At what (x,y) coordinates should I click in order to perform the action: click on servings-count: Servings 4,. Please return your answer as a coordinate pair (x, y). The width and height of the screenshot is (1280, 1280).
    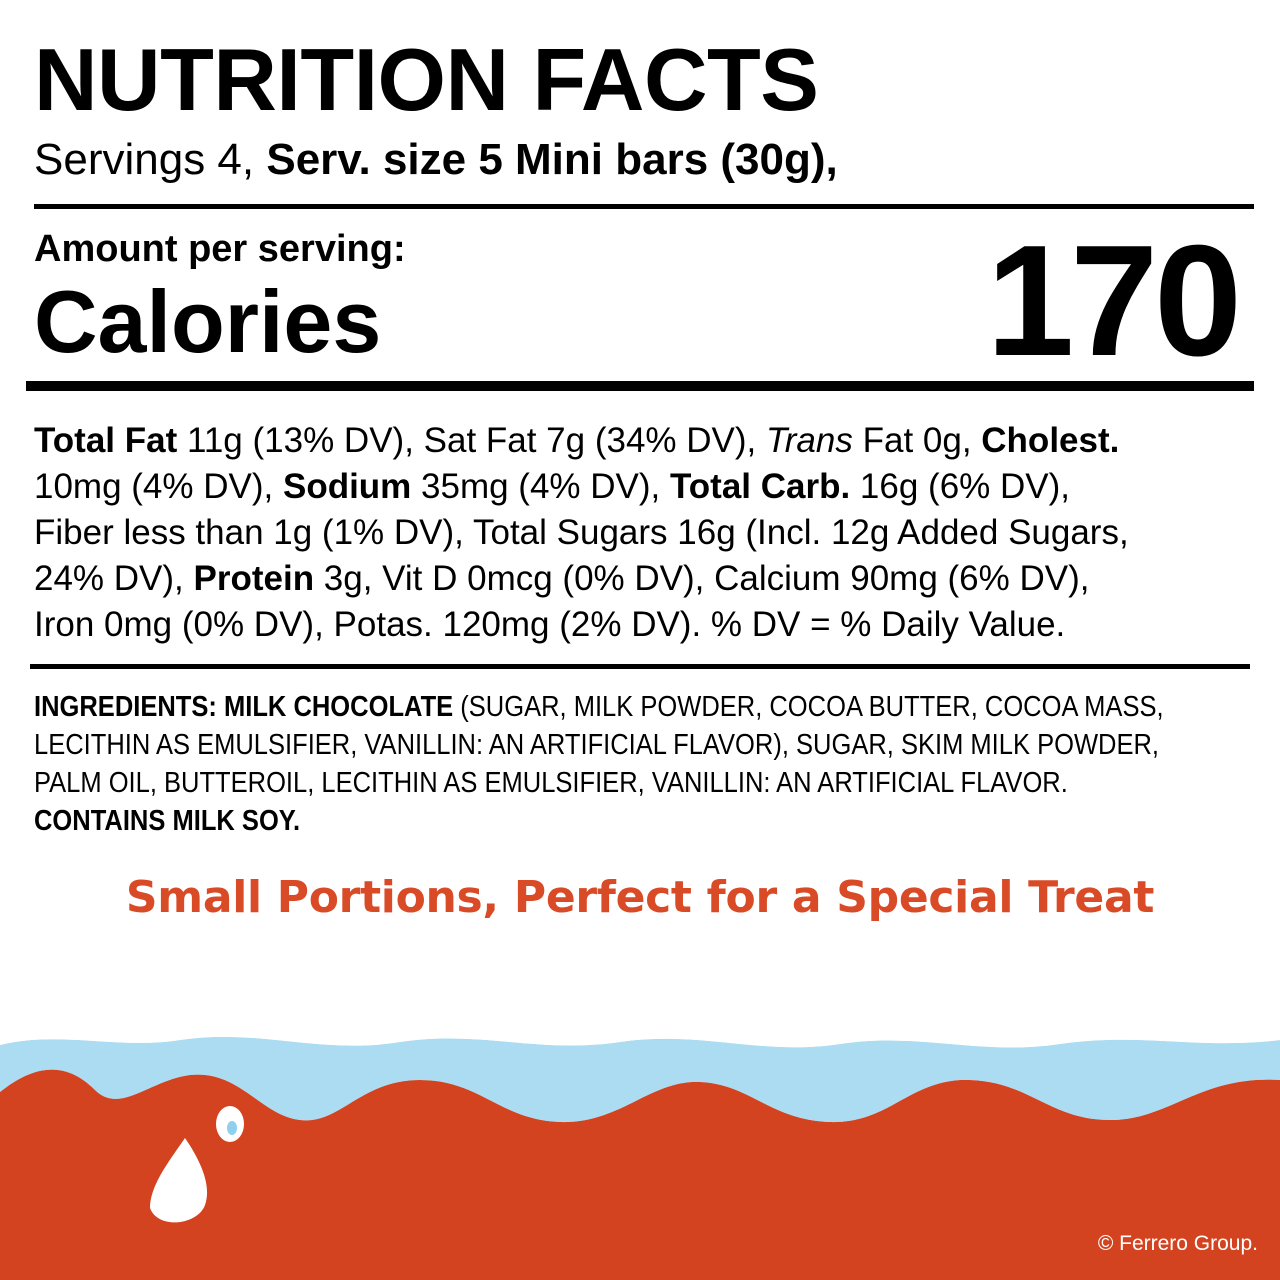
    Looking at the image, I should click on (150, 159).